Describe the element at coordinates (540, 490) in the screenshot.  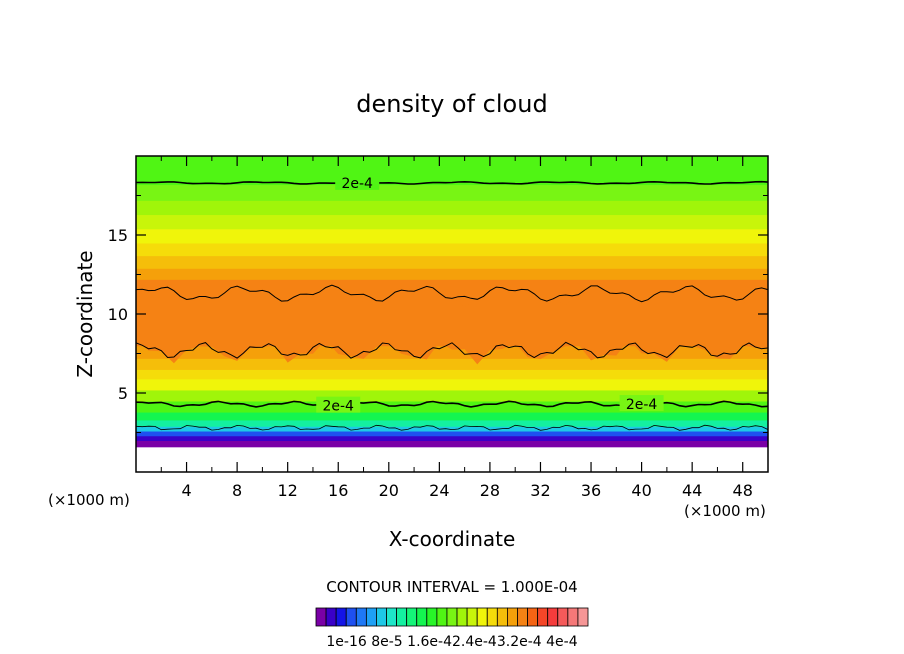
I see `x-tick-label: 32` at that location.